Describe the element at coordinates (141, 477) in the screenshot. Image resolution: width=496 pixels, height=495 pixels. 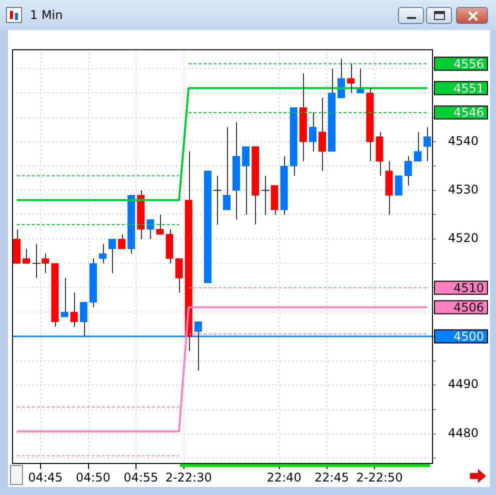
I see `x-tick-label: 04:55` at that location.